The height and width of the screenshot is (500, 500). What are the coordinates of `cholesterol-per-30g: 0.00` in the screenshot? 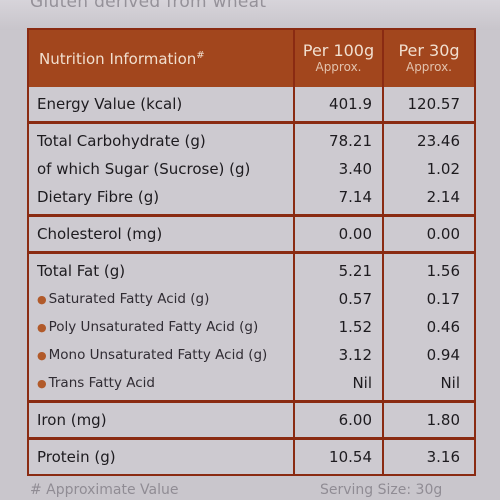 It's located at (443, 234).